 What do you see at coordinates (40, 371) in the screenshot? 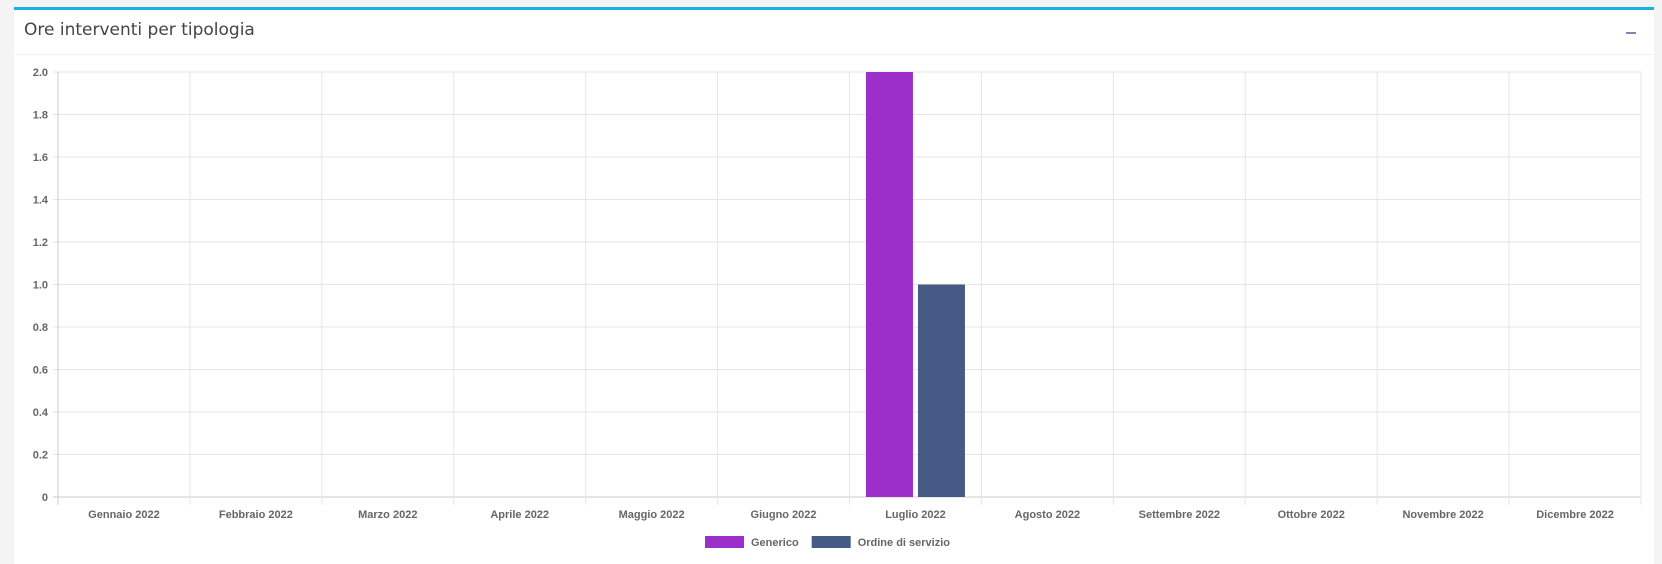
I see `y-tick-label: 0.6` at bounding box center [40, 371].